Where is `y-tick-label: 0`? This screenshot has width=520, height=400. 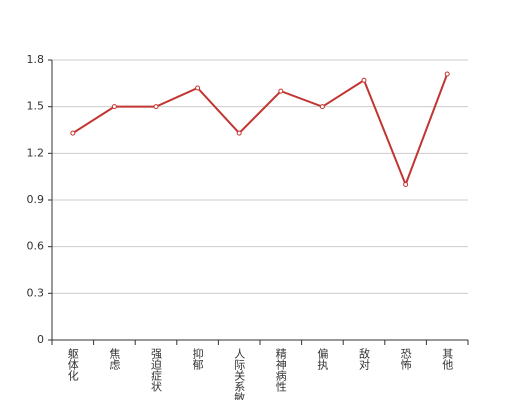
y-tick-label: 0 is located at coordinates (40, 339).